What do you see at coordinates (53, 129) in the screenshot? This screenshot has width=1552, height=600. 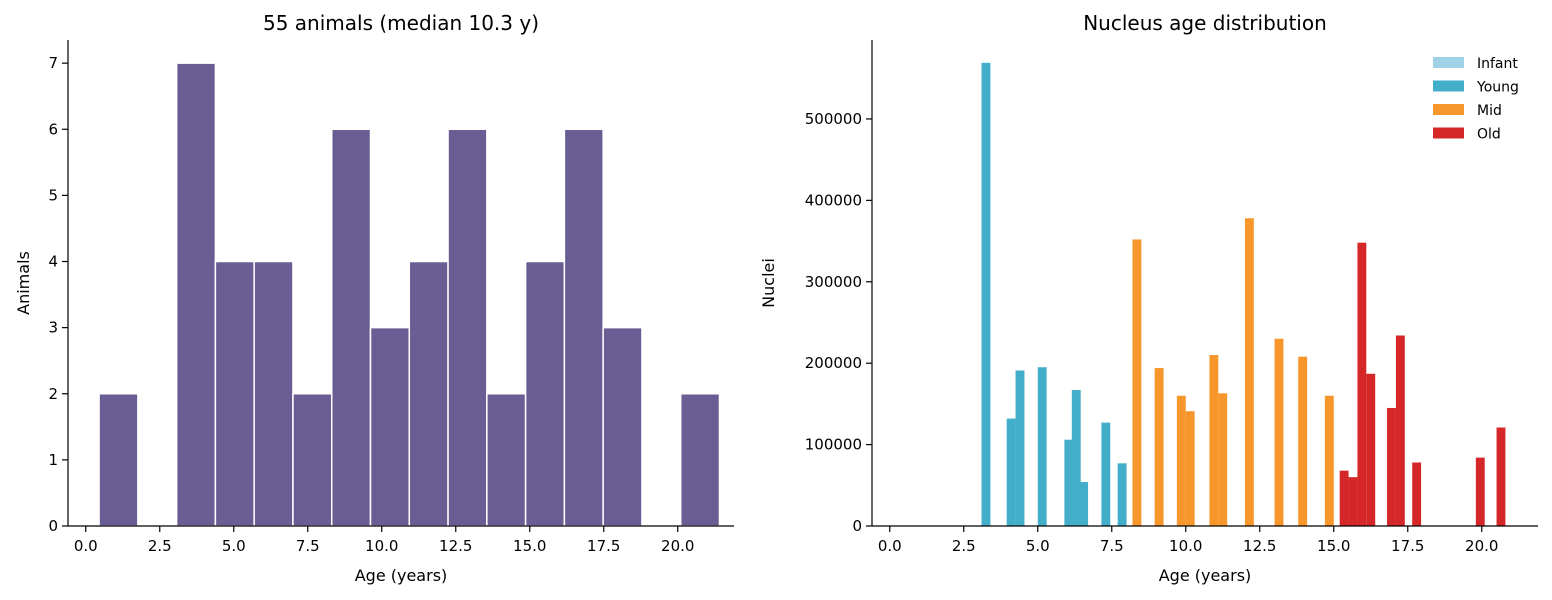 I see `y-tick-label: 6` at bounding box center [53, 129].